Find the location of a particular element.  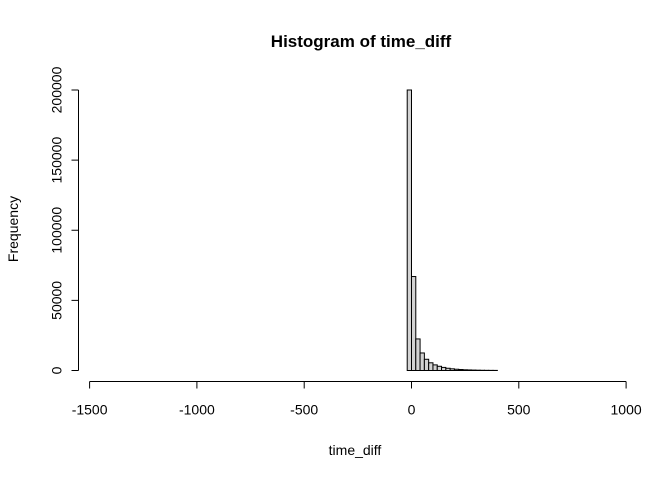

y-tick-label: 50000 is located at coordinates (57, 300).